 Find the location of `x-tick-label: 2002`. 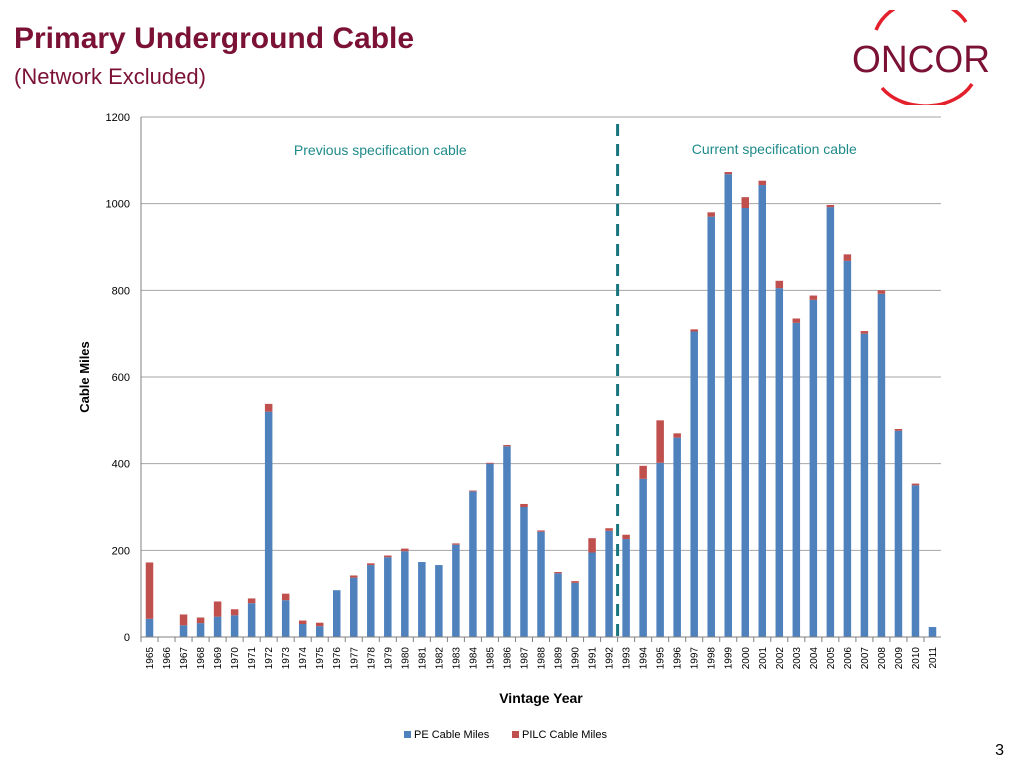

x-tick-label: 2002 is located at coordinates (780, 658).